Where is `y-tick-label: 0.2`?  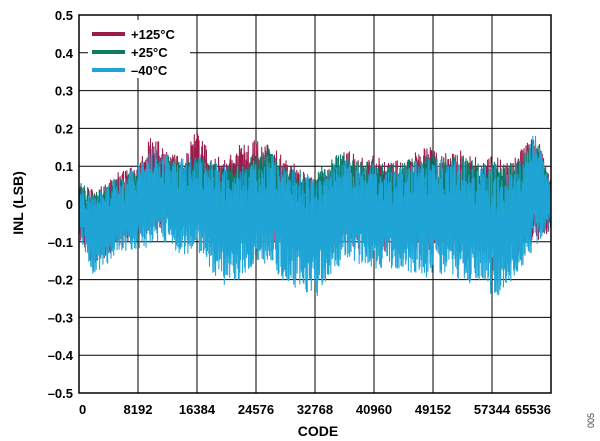
y-tick-label: 0.2 is located at coordinates (64, 128).